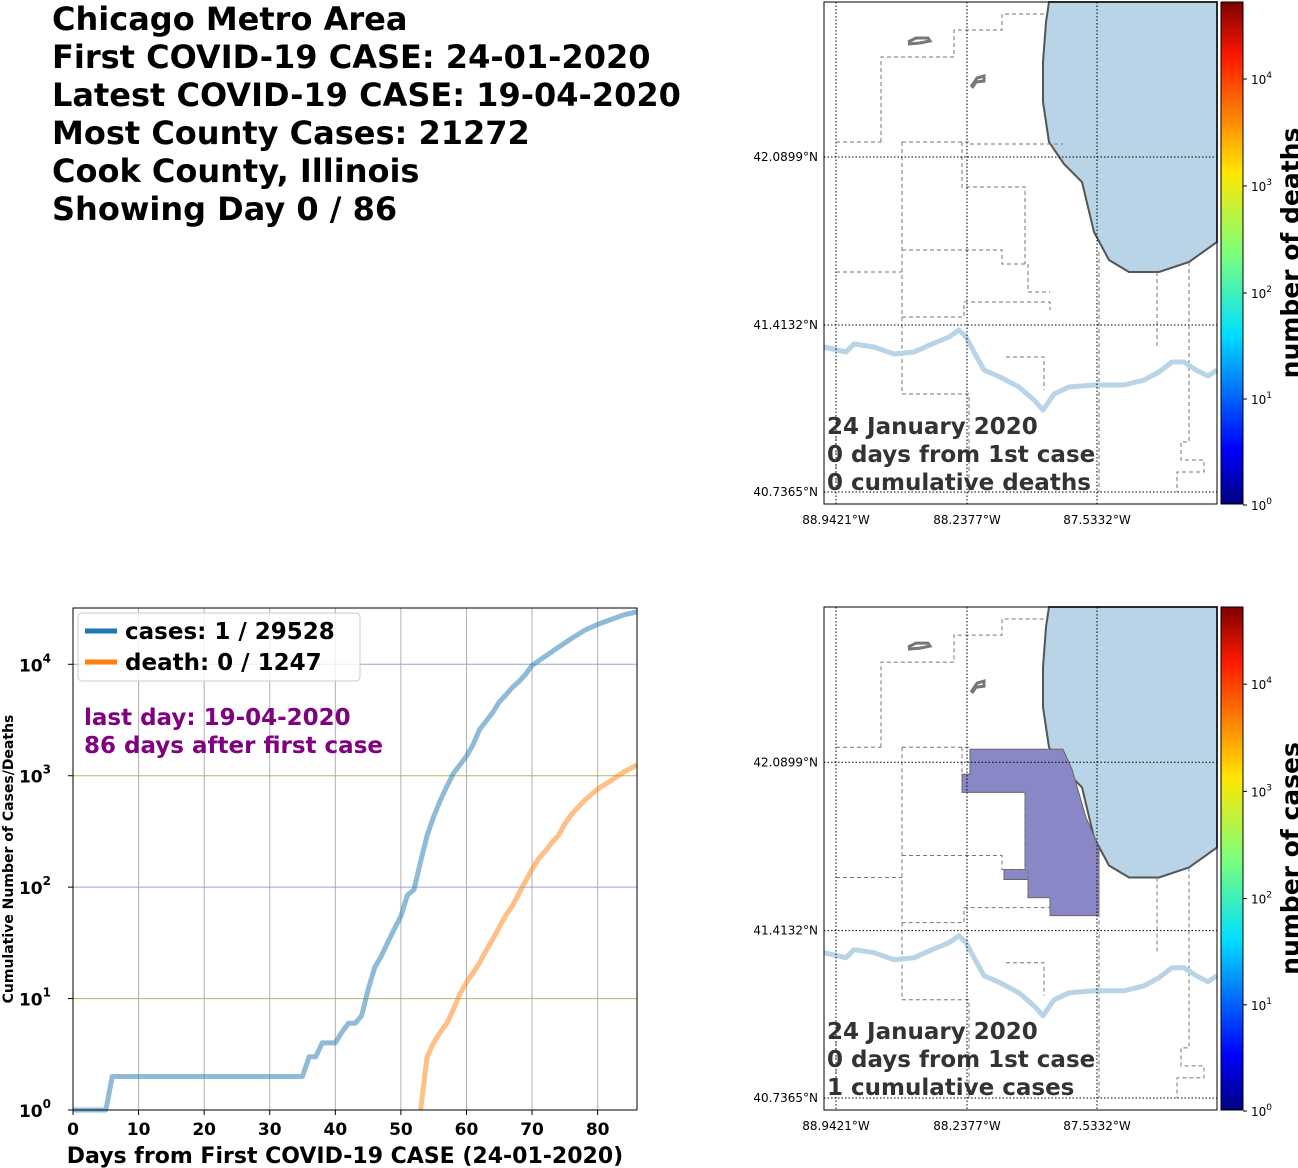 The height and width of the screenshot is (1168, 1298). Describe the element at coordinates (366, 95) in the screenshot. I see `title-latest-case: Latest COVID-19 CASE: 19-04-2020` at that location.